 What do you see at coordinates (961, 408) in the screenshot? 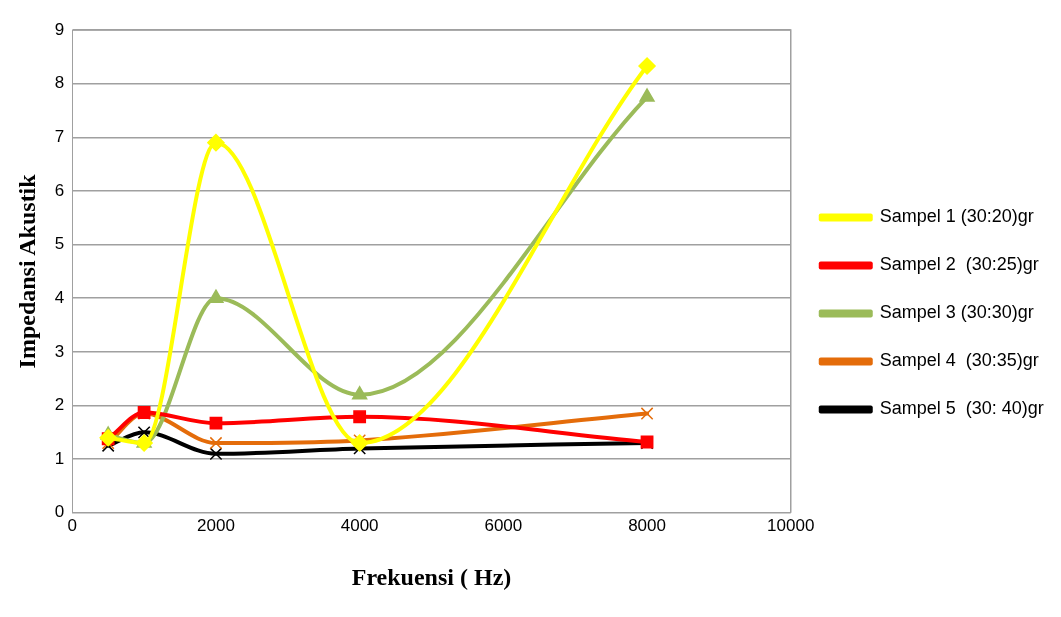
I see `legend-label: Sampel 5 (30: 40)gr` at bounding box center [961, 408].